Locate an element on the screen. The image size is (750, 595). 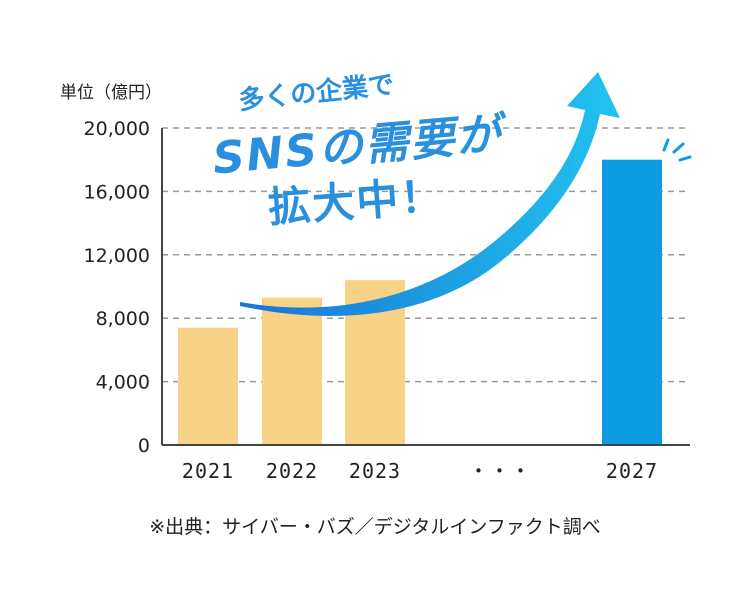
y-tick-label: 4,000 is located at coordinates (123, 383).